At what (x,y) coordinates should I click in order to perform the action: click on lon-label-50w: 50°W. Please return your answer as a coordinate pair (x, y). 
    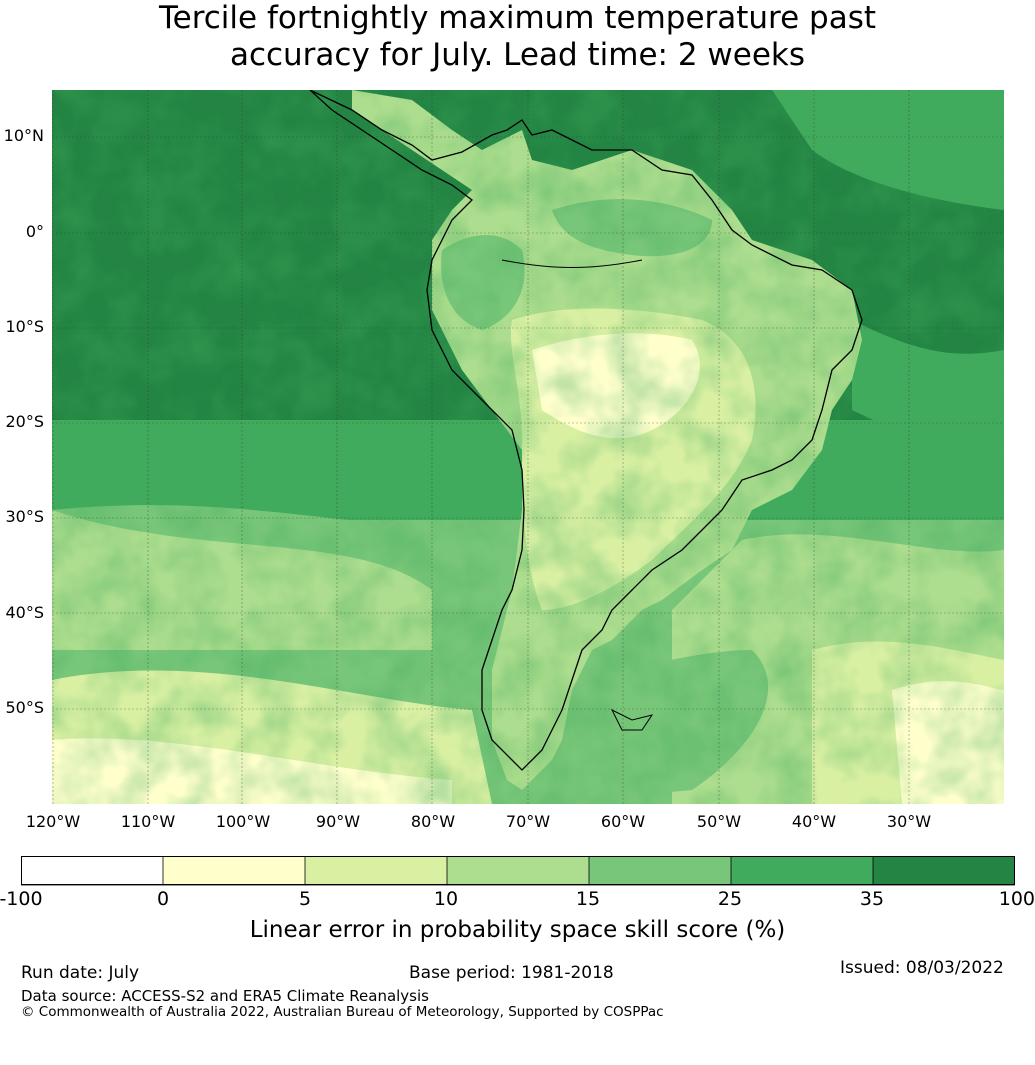
    Looking at the image, I should click on (719, 821).